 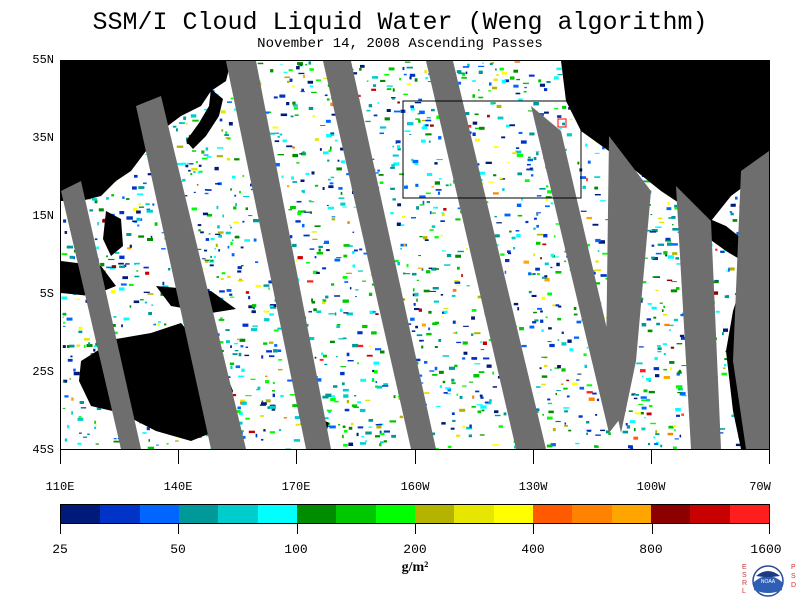 What do you see at coordinates (533, 549) in the screenshot?
I see `legend-label-400: 400` at bounding box center [533, 549].